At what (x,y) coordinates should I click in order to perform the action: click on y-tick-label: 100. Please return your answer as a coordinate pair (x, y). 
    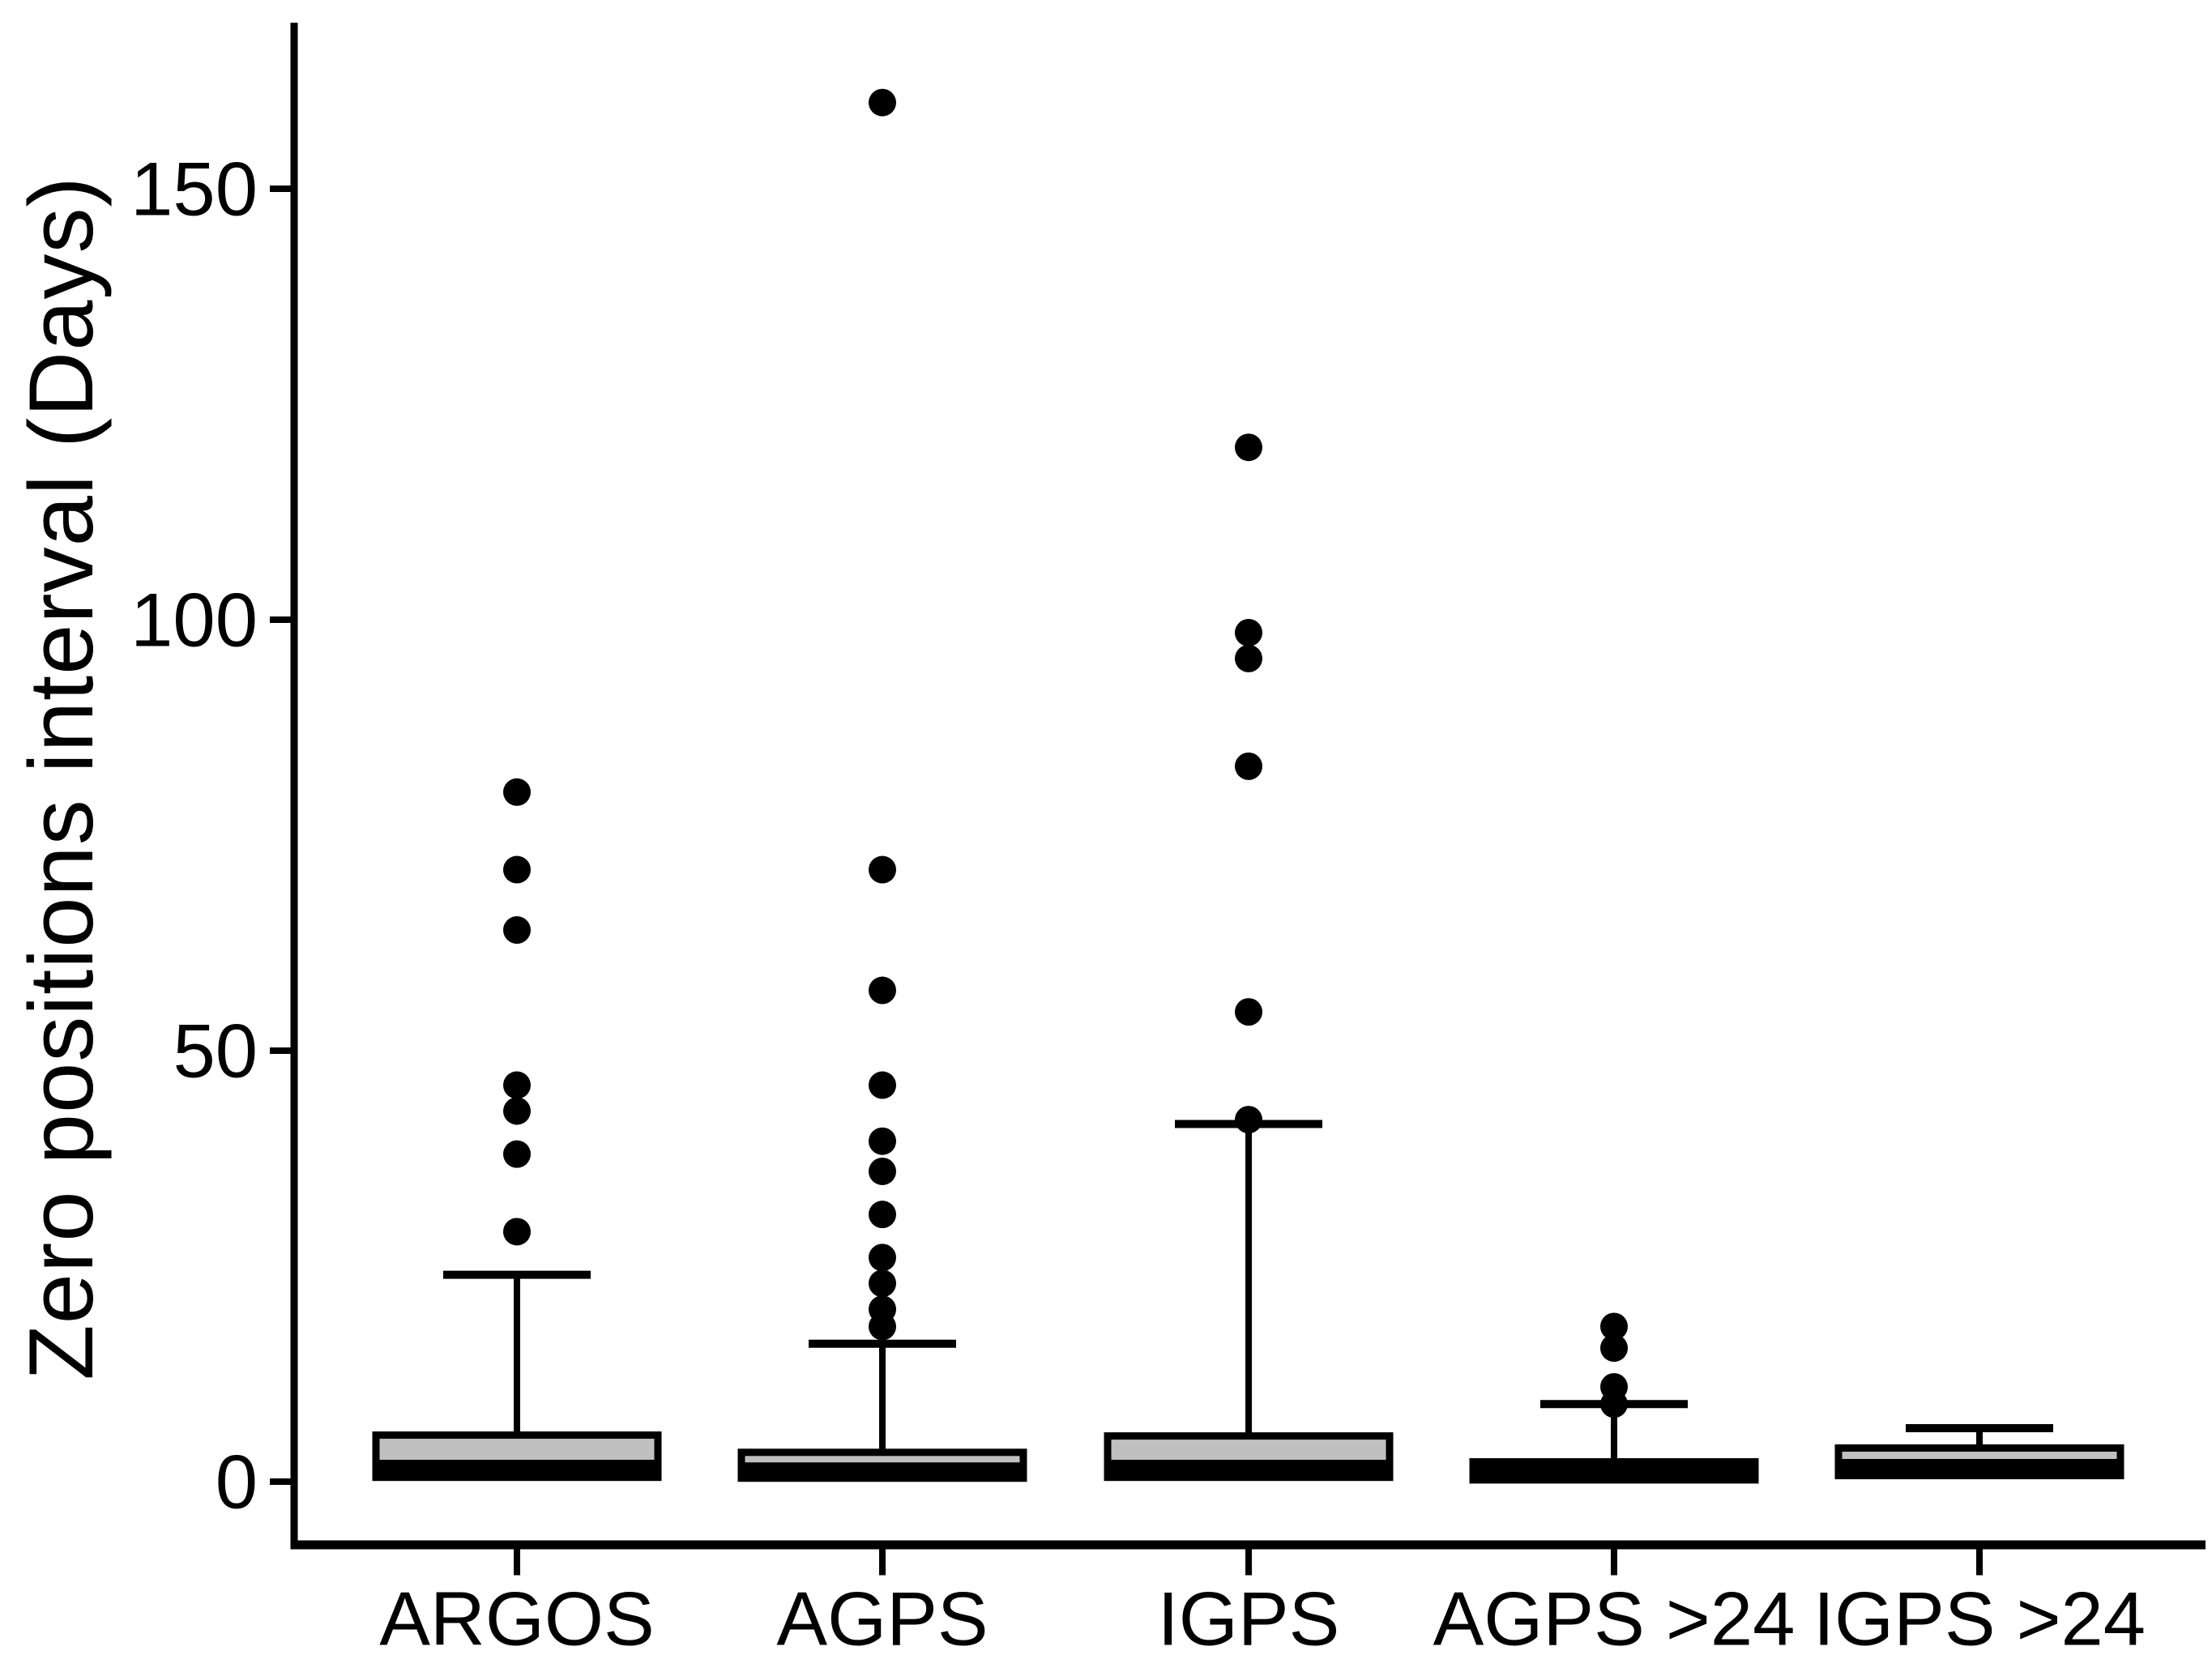
    Looking at the image, I should click on (194, 620).